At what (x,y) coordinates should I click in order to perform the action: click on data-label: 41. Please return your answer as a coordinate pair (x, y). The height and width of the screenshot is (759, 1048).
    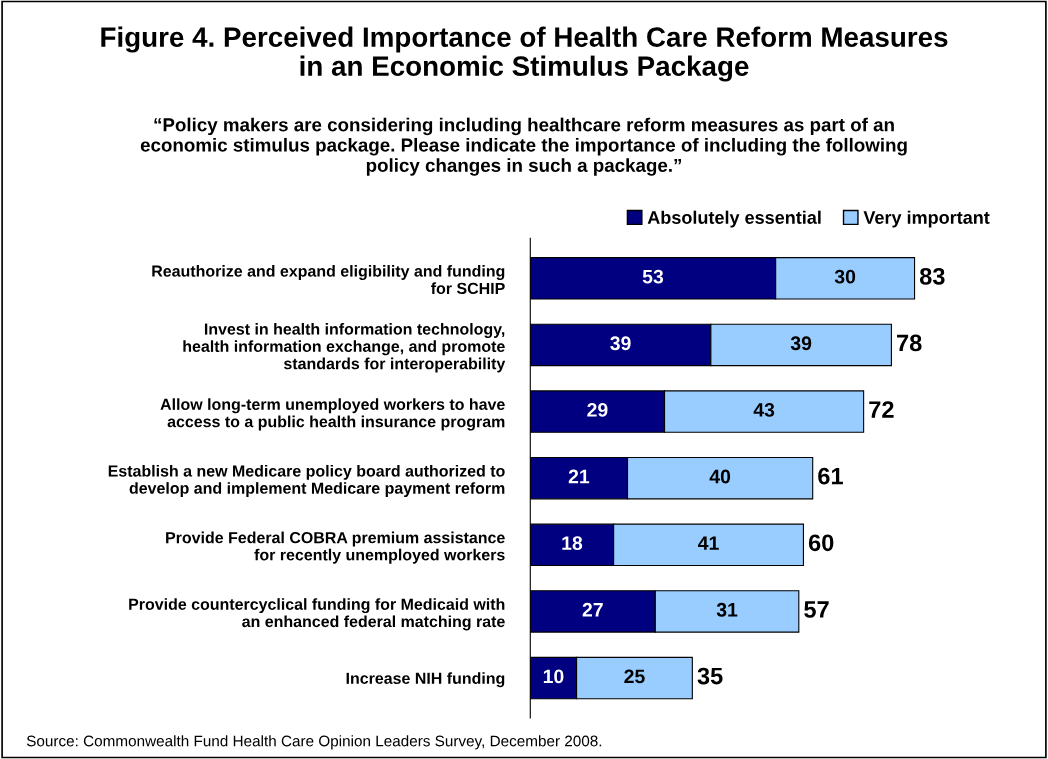
    Looking at the image, I should click on (708, 543).